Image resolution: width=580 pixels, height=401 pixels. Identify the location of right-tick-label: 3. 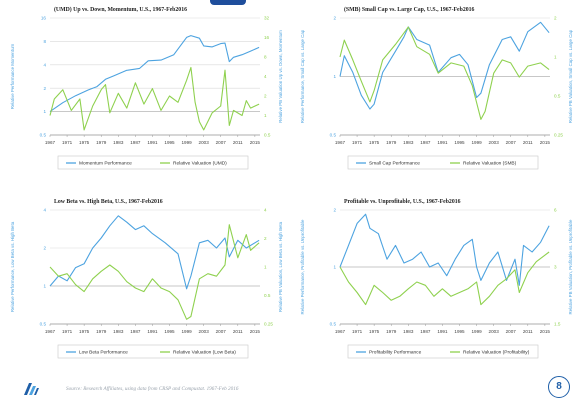
(555, 267).